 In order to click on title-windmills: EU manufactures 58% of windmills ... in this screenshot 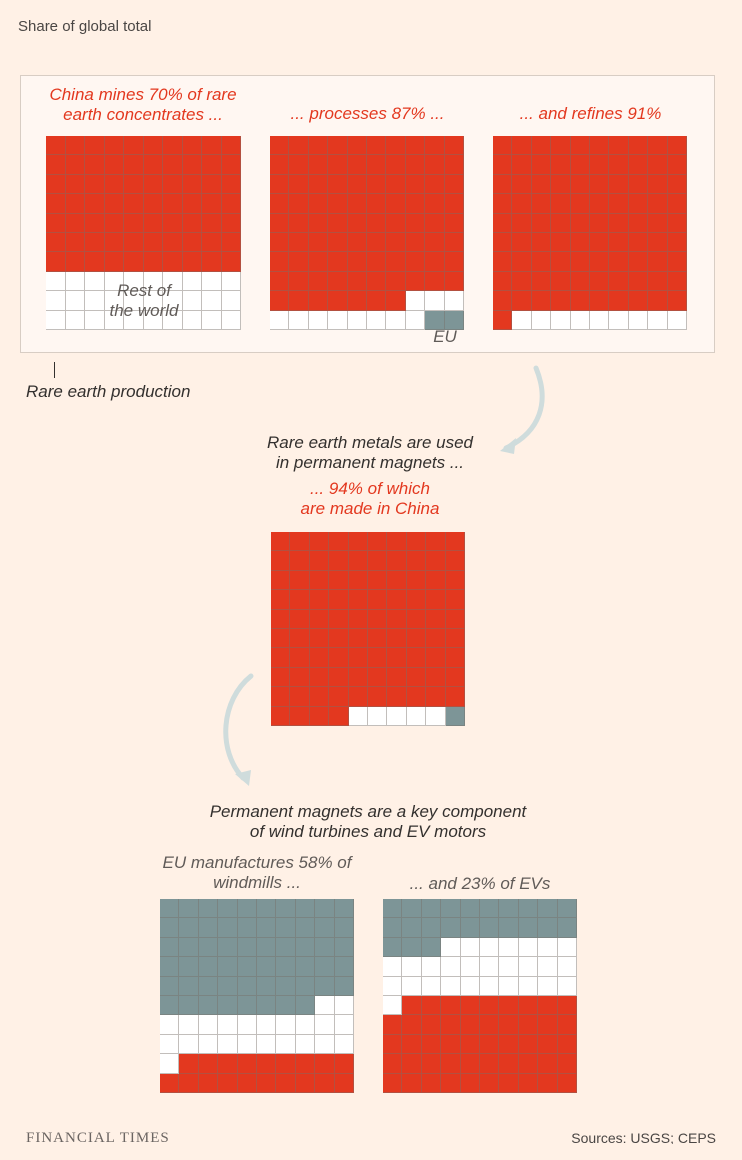, I will do `click(257, 872)`.